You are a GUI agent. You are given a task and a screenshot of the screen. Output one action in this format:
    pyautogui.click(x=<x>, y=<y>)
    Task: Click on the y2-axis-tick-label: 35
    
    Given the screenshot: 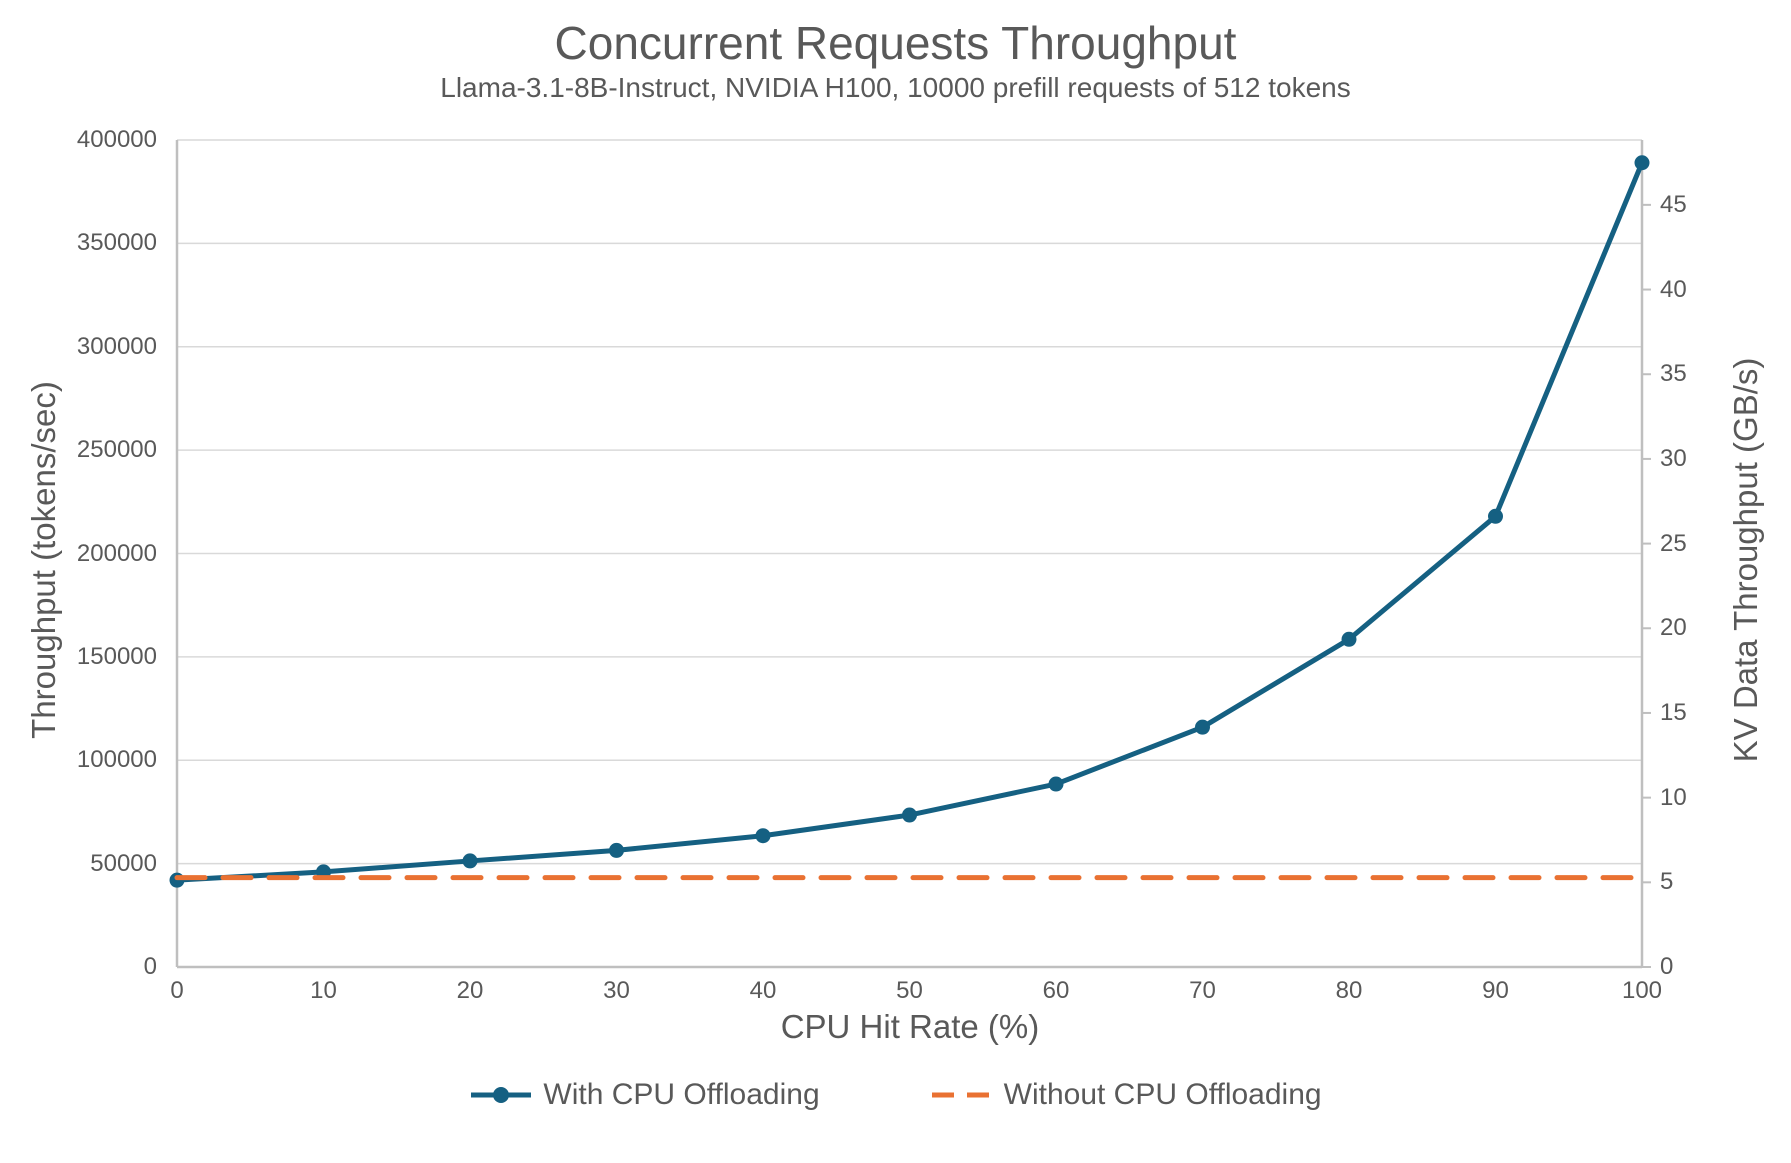 What is the action you would take?
    pyautogui.click(x=1673, y=374)
    